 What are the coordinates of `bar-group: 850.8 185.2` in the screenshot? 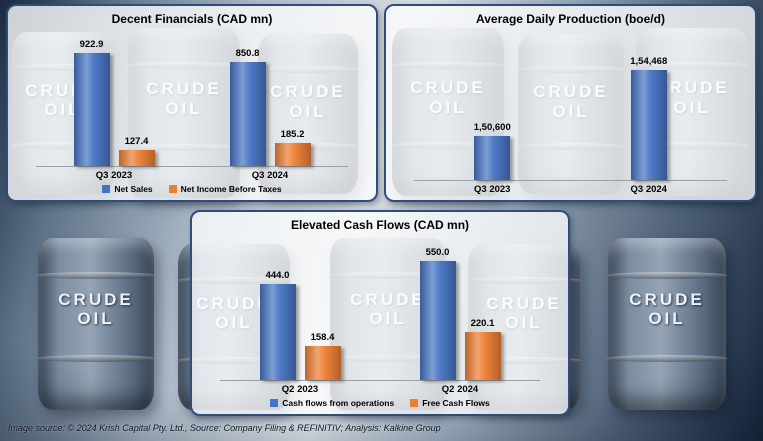 It's located at (270, 105).